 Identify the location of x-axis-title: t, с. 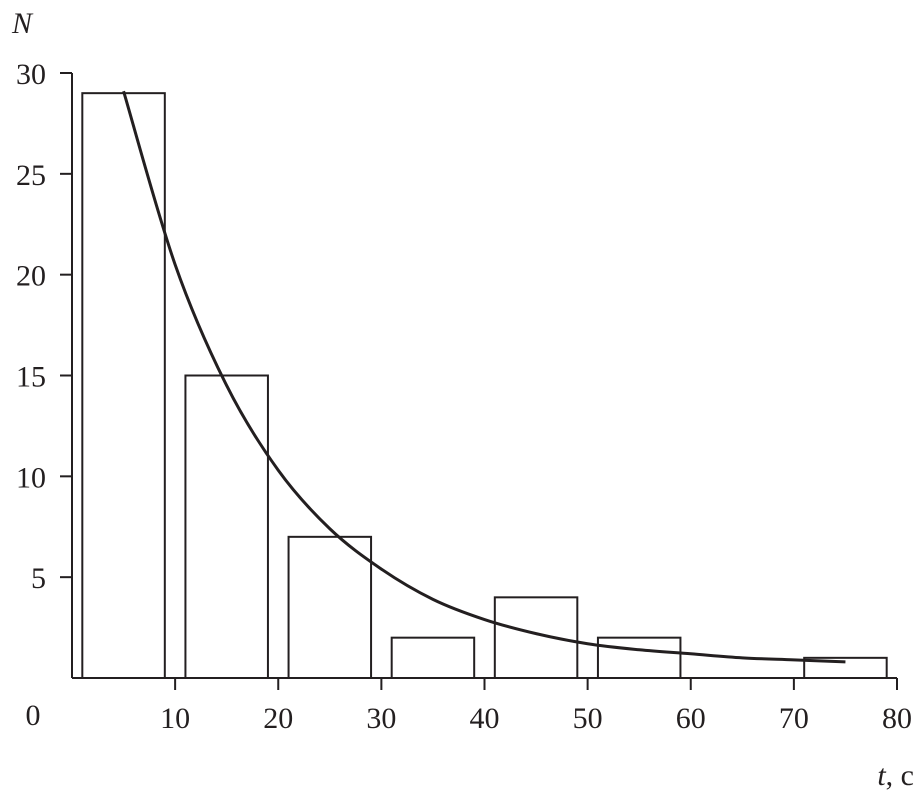
(895, 775).